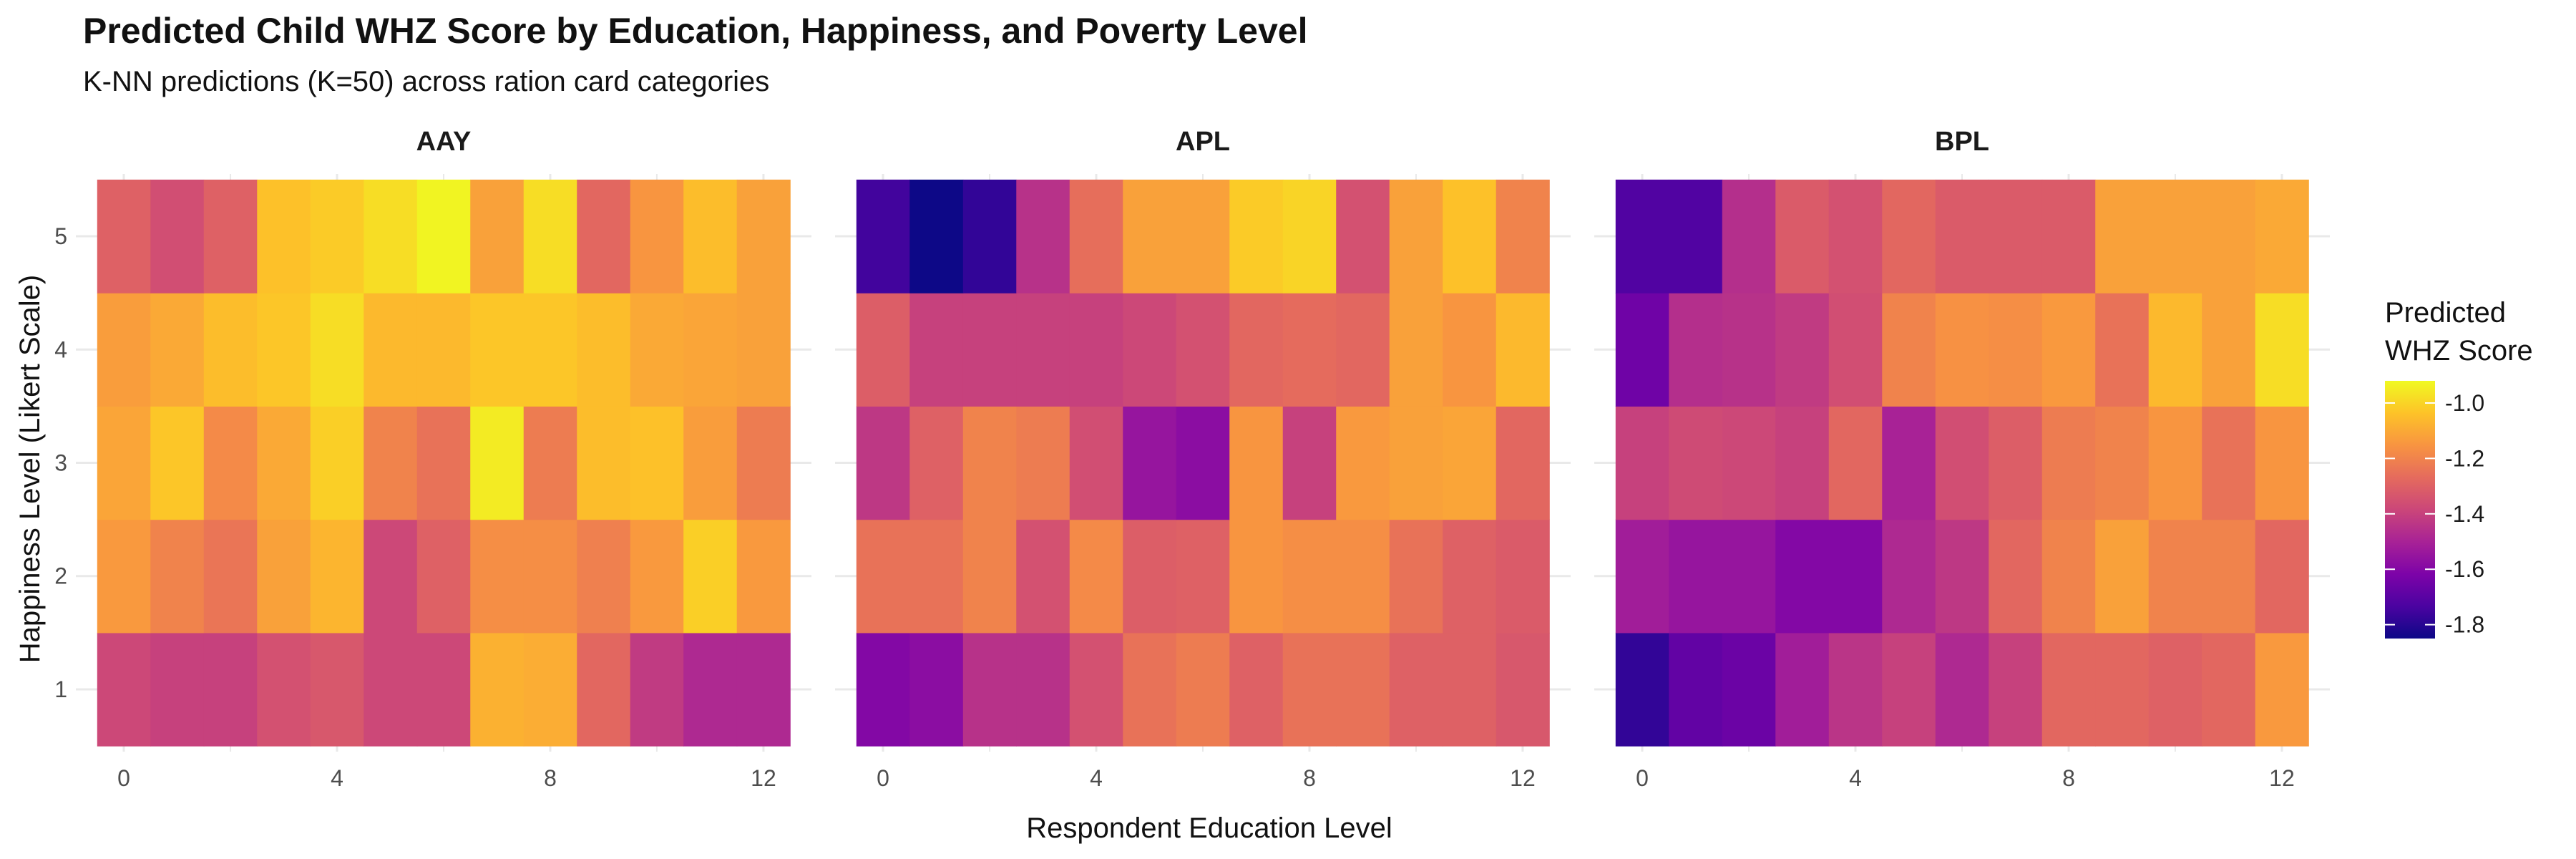  Describe the element at coordinates (1962, 142) in the screenshot. I see `facet-label: BPL` at that location.